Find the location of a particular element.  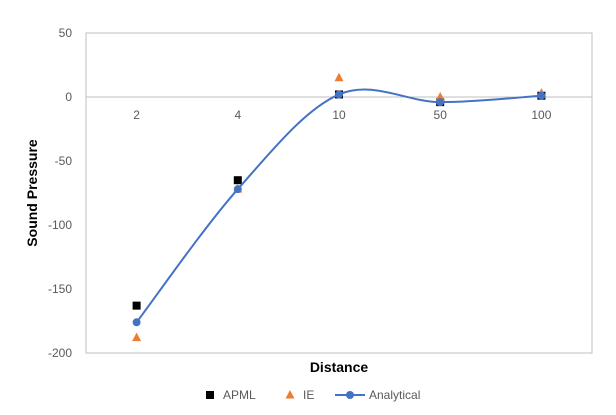

legend-label-apml: APML is located at coordinates (239, 395).